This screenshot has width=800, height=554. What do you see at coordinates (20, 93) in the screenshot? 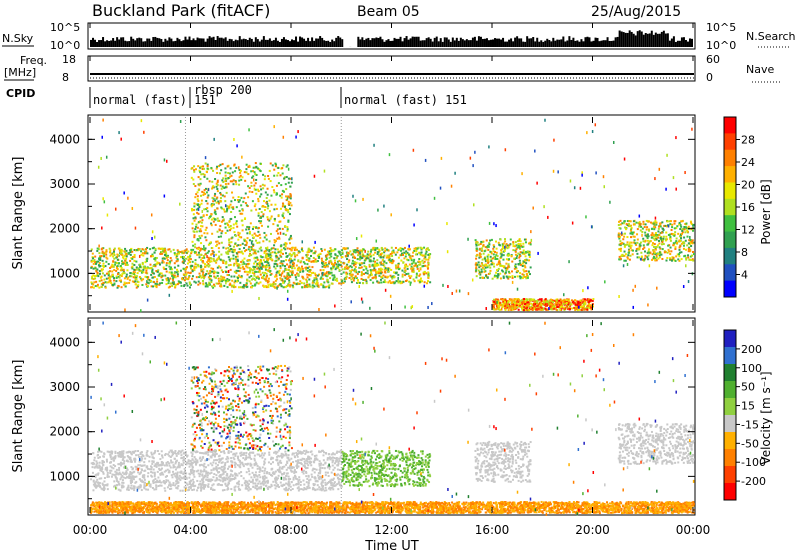
I see `cpid-label: CPID` at bounding box center [20, 93].